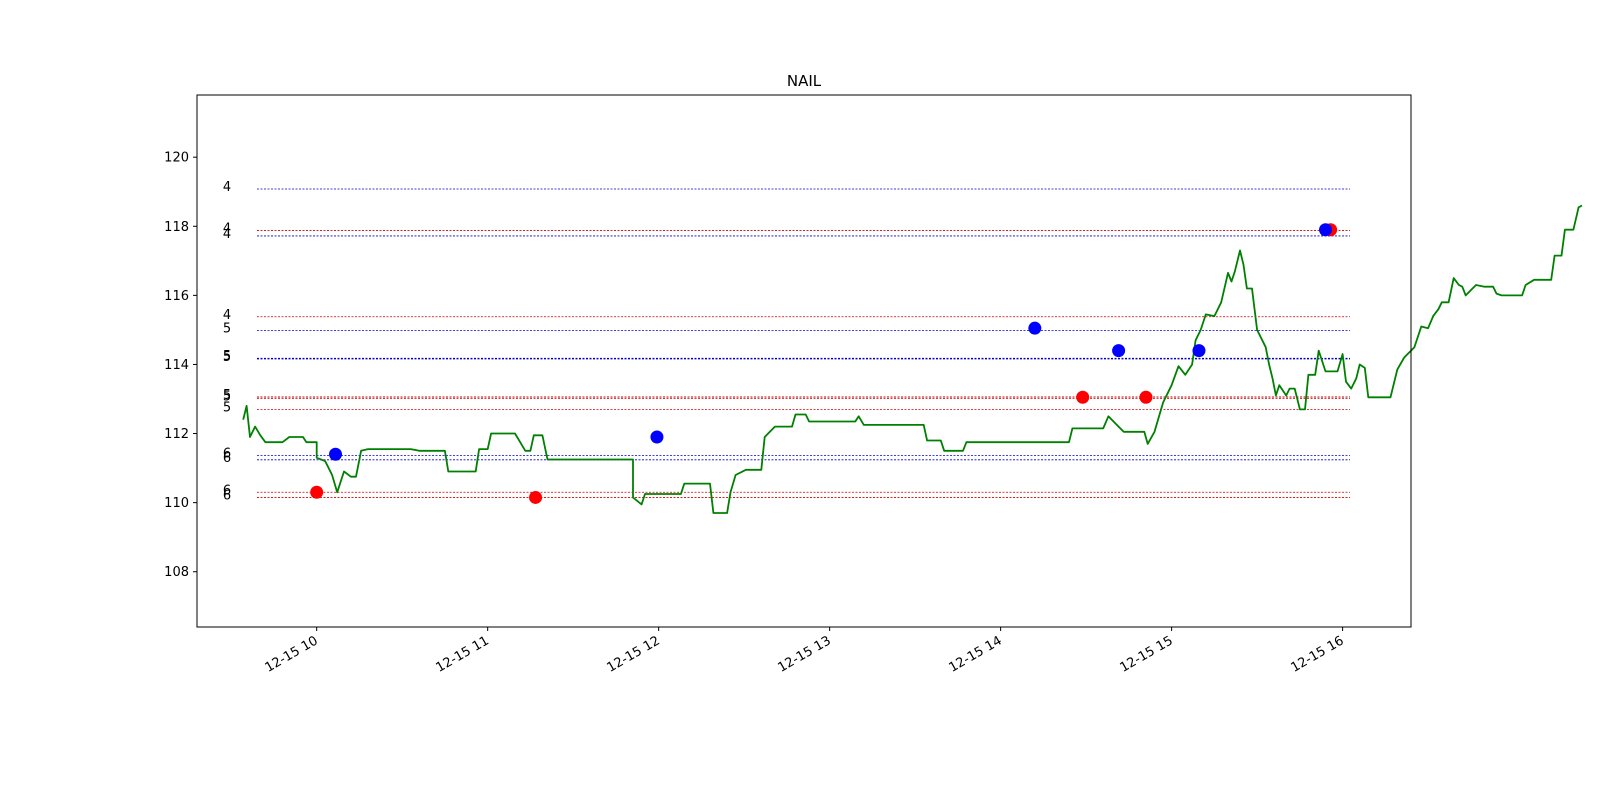  What do you see at coordinates (1146, 654) in the screenshot?
I see `x-tick-label: 12-15 15` at bounding box center [1146, 654].